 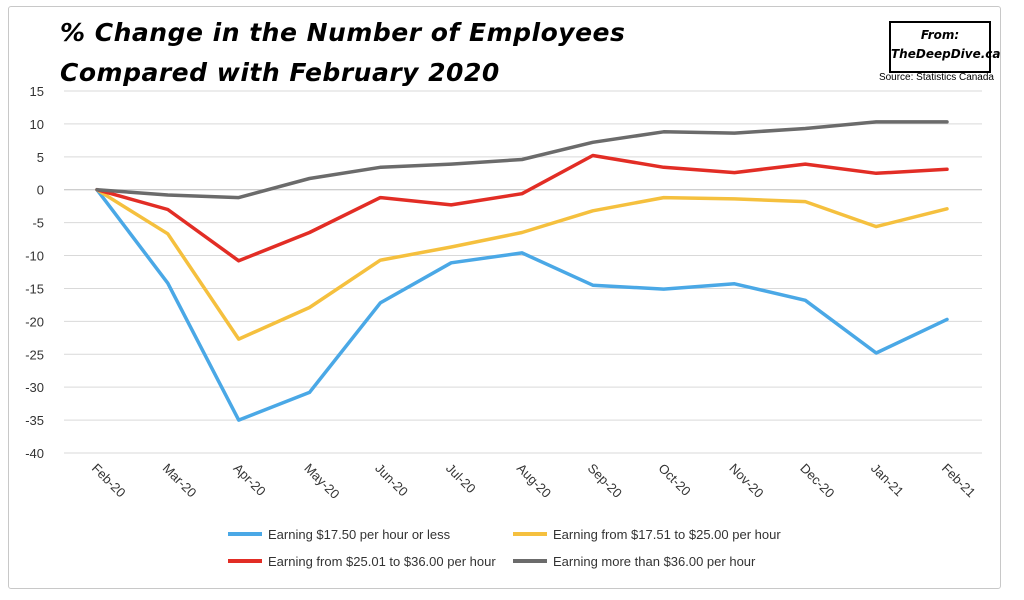 What do you see at coordinates (667, 534) in the screenshot?
I see `legend-label: Earning from $17.51 to $25.00 per hour` at bounding box center [667, 534].